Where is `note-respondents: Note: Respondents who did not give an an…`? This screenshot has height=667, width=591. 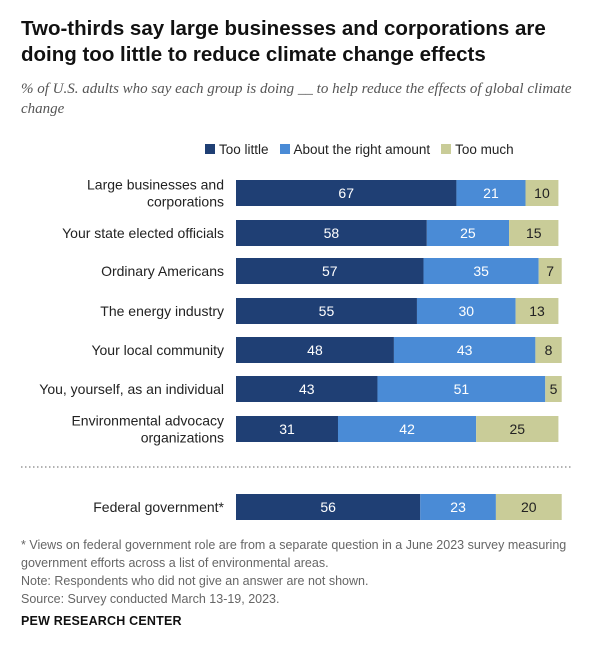
note-respondents: Note: Respondents who did not give an an… is located at coordinates (195, 581).